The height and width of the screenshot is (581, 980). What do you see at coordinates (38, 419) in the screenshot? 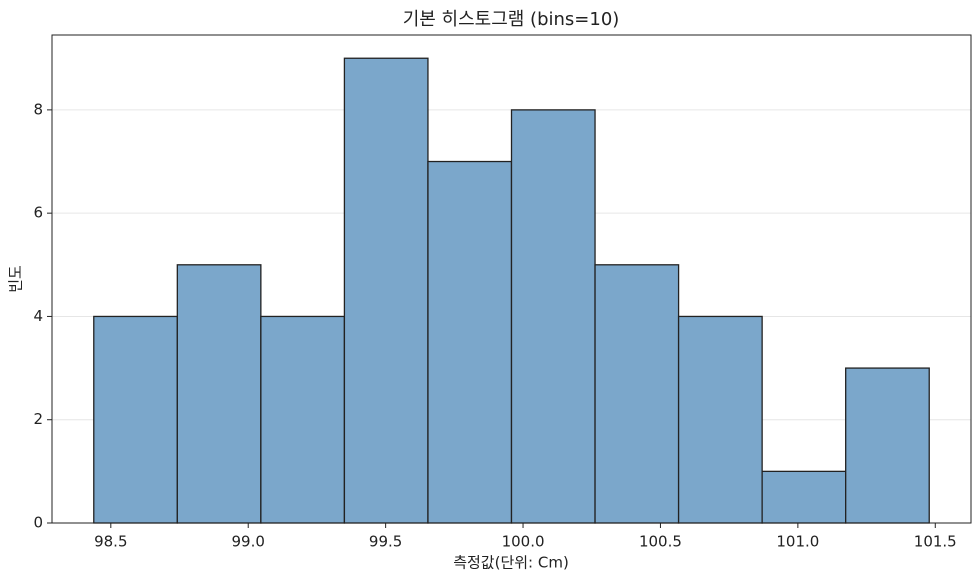
I see `y-tick-label: 2` at bounding box center [38, 419].